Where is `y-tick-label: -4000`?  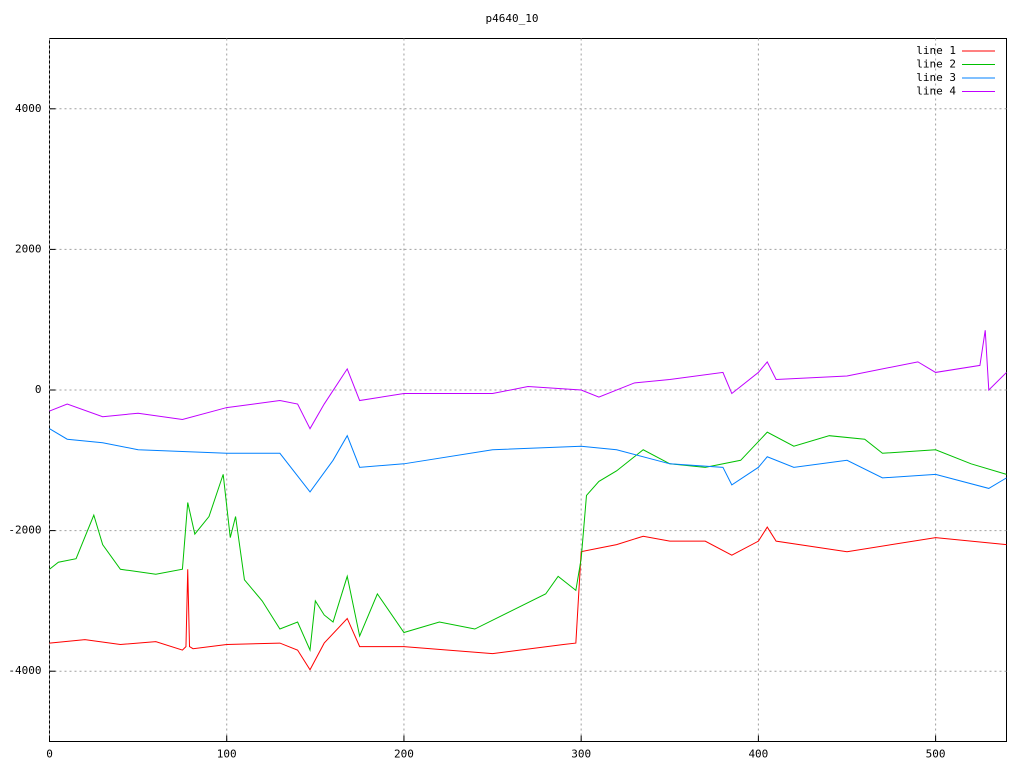 y-tick-label: -4000 is located at coordinates (24, 670).